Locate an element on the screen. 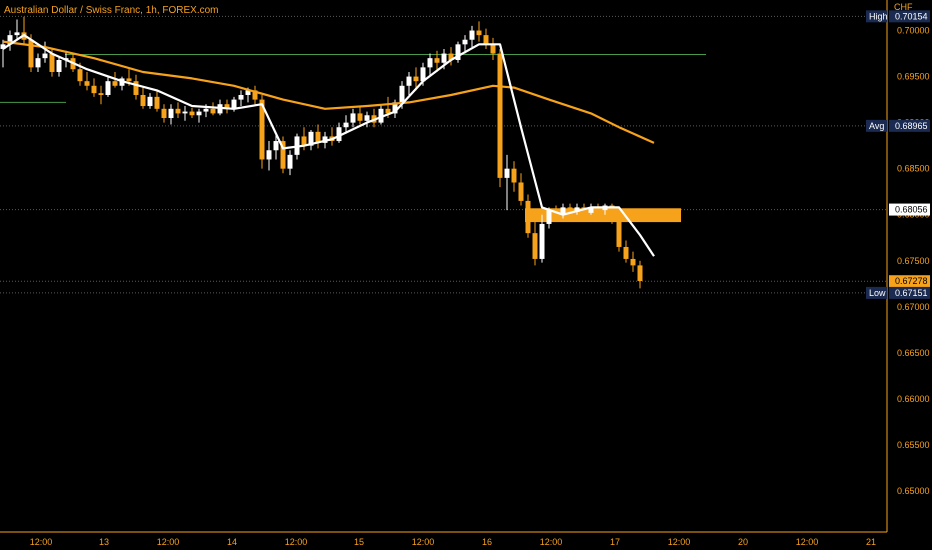 Image resolution: width=932 pixels, height=550 pixels. high-tag-value: 0.70154 is located at coordinates (911, 16).